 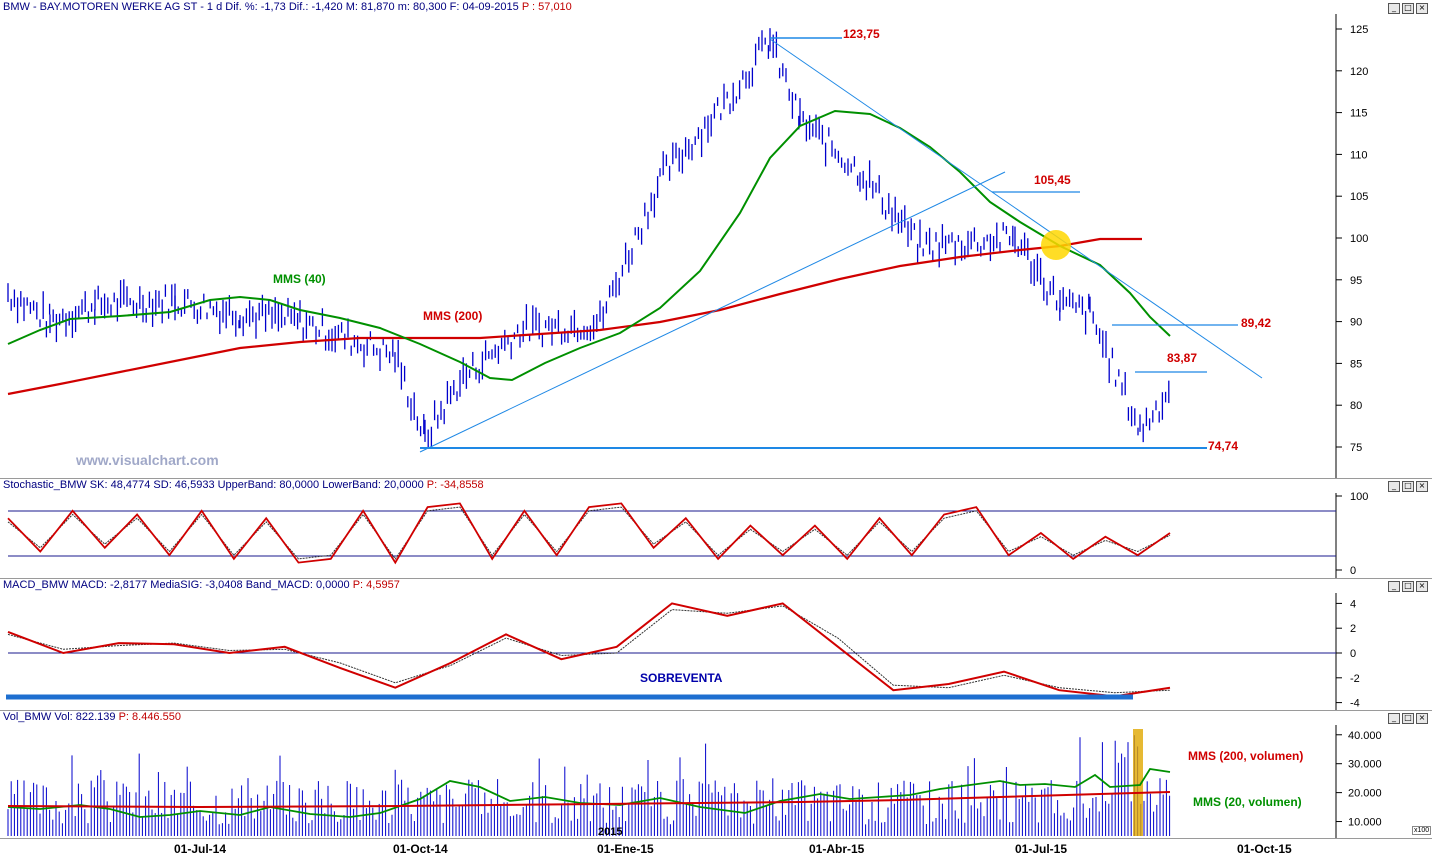 What do you see at coordinates (1247, 802) in the screenshot?
I see `vol-ma20-label: MMS (20, volumen)` at bounding box center [1247, 802].